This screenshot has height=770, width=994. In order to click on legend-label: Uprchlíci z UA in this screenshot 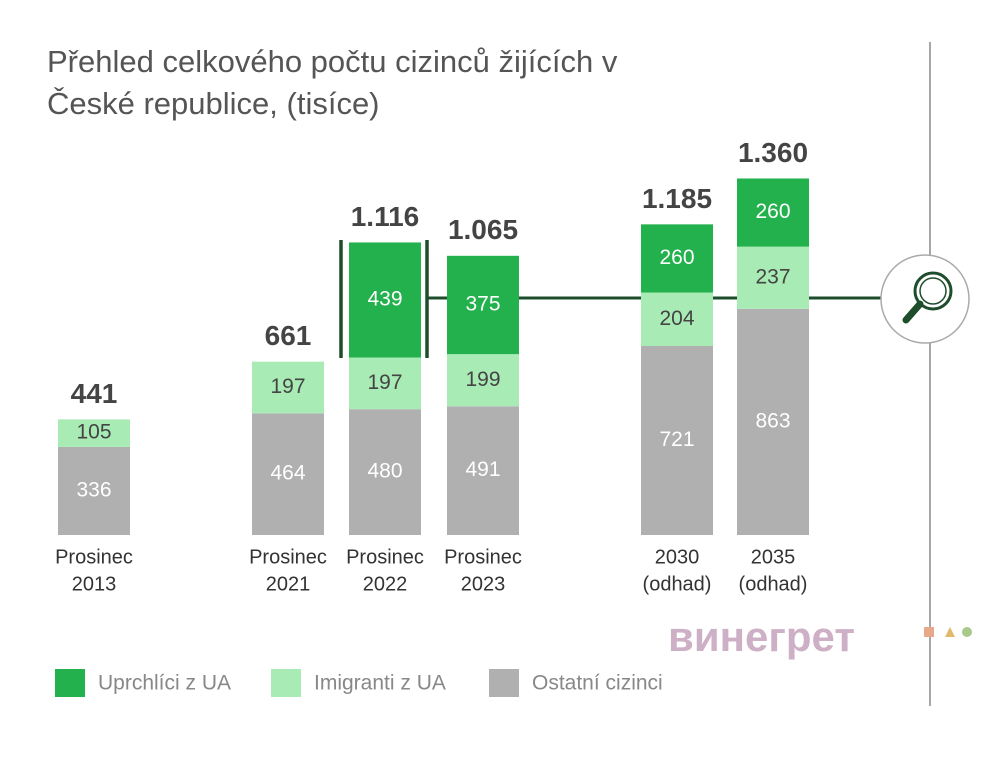, I will do `click(164, 683)`.